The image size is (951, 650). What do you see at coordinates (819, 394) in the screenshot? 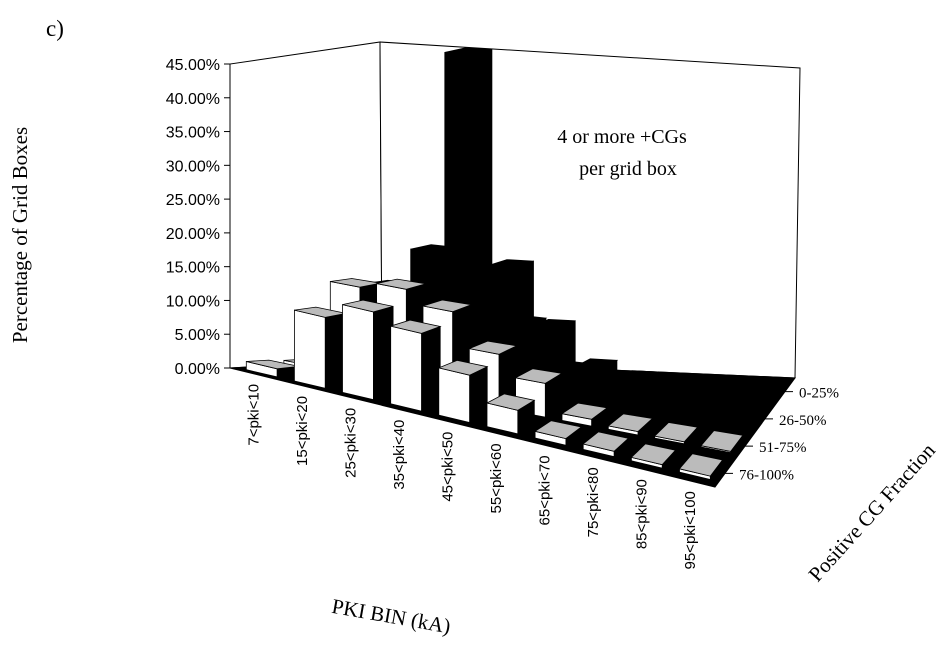
I see `series-label: 0-25%` at bounding box center [819, 394].